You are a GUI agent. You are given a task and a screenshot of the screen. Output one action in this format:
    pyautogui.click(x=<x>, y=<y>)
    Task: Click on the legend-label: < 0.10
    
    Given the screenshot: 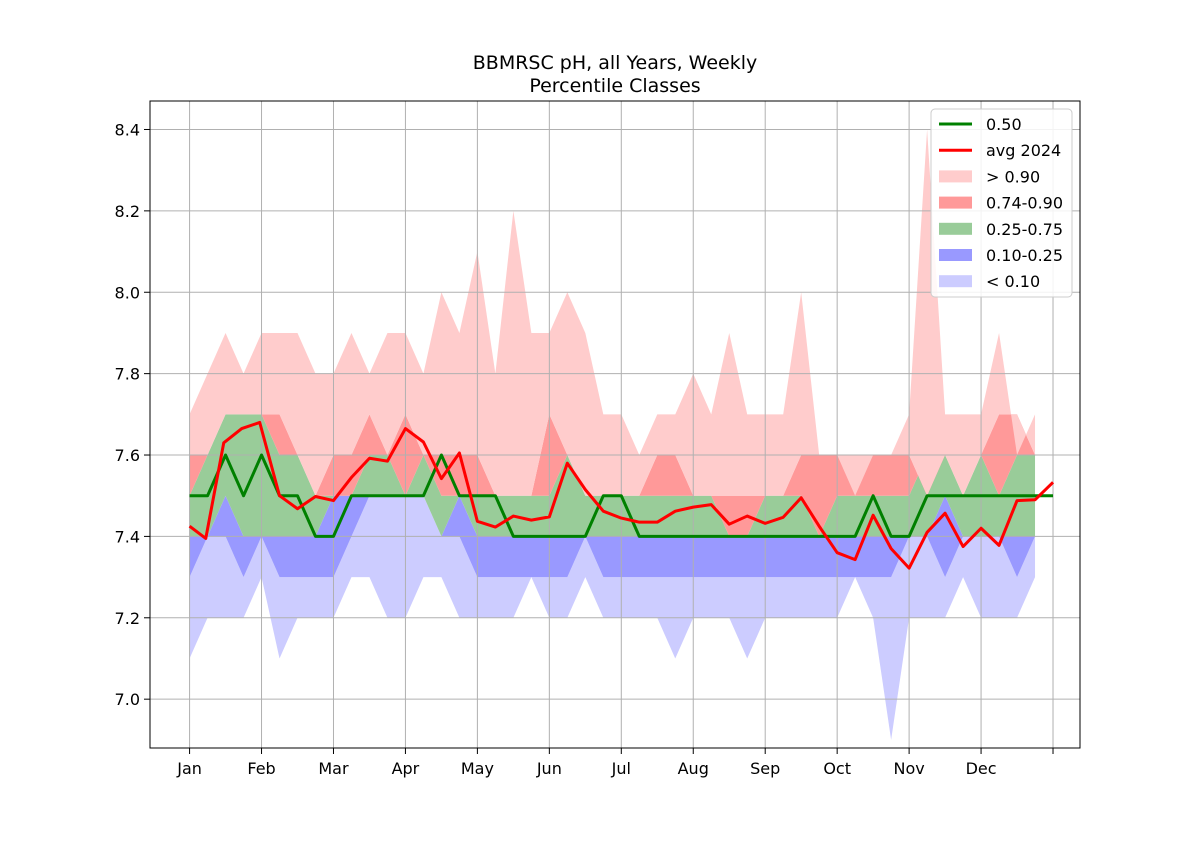 What is the action you would take?
    pyautogui.click(x=1013, y=281)
    